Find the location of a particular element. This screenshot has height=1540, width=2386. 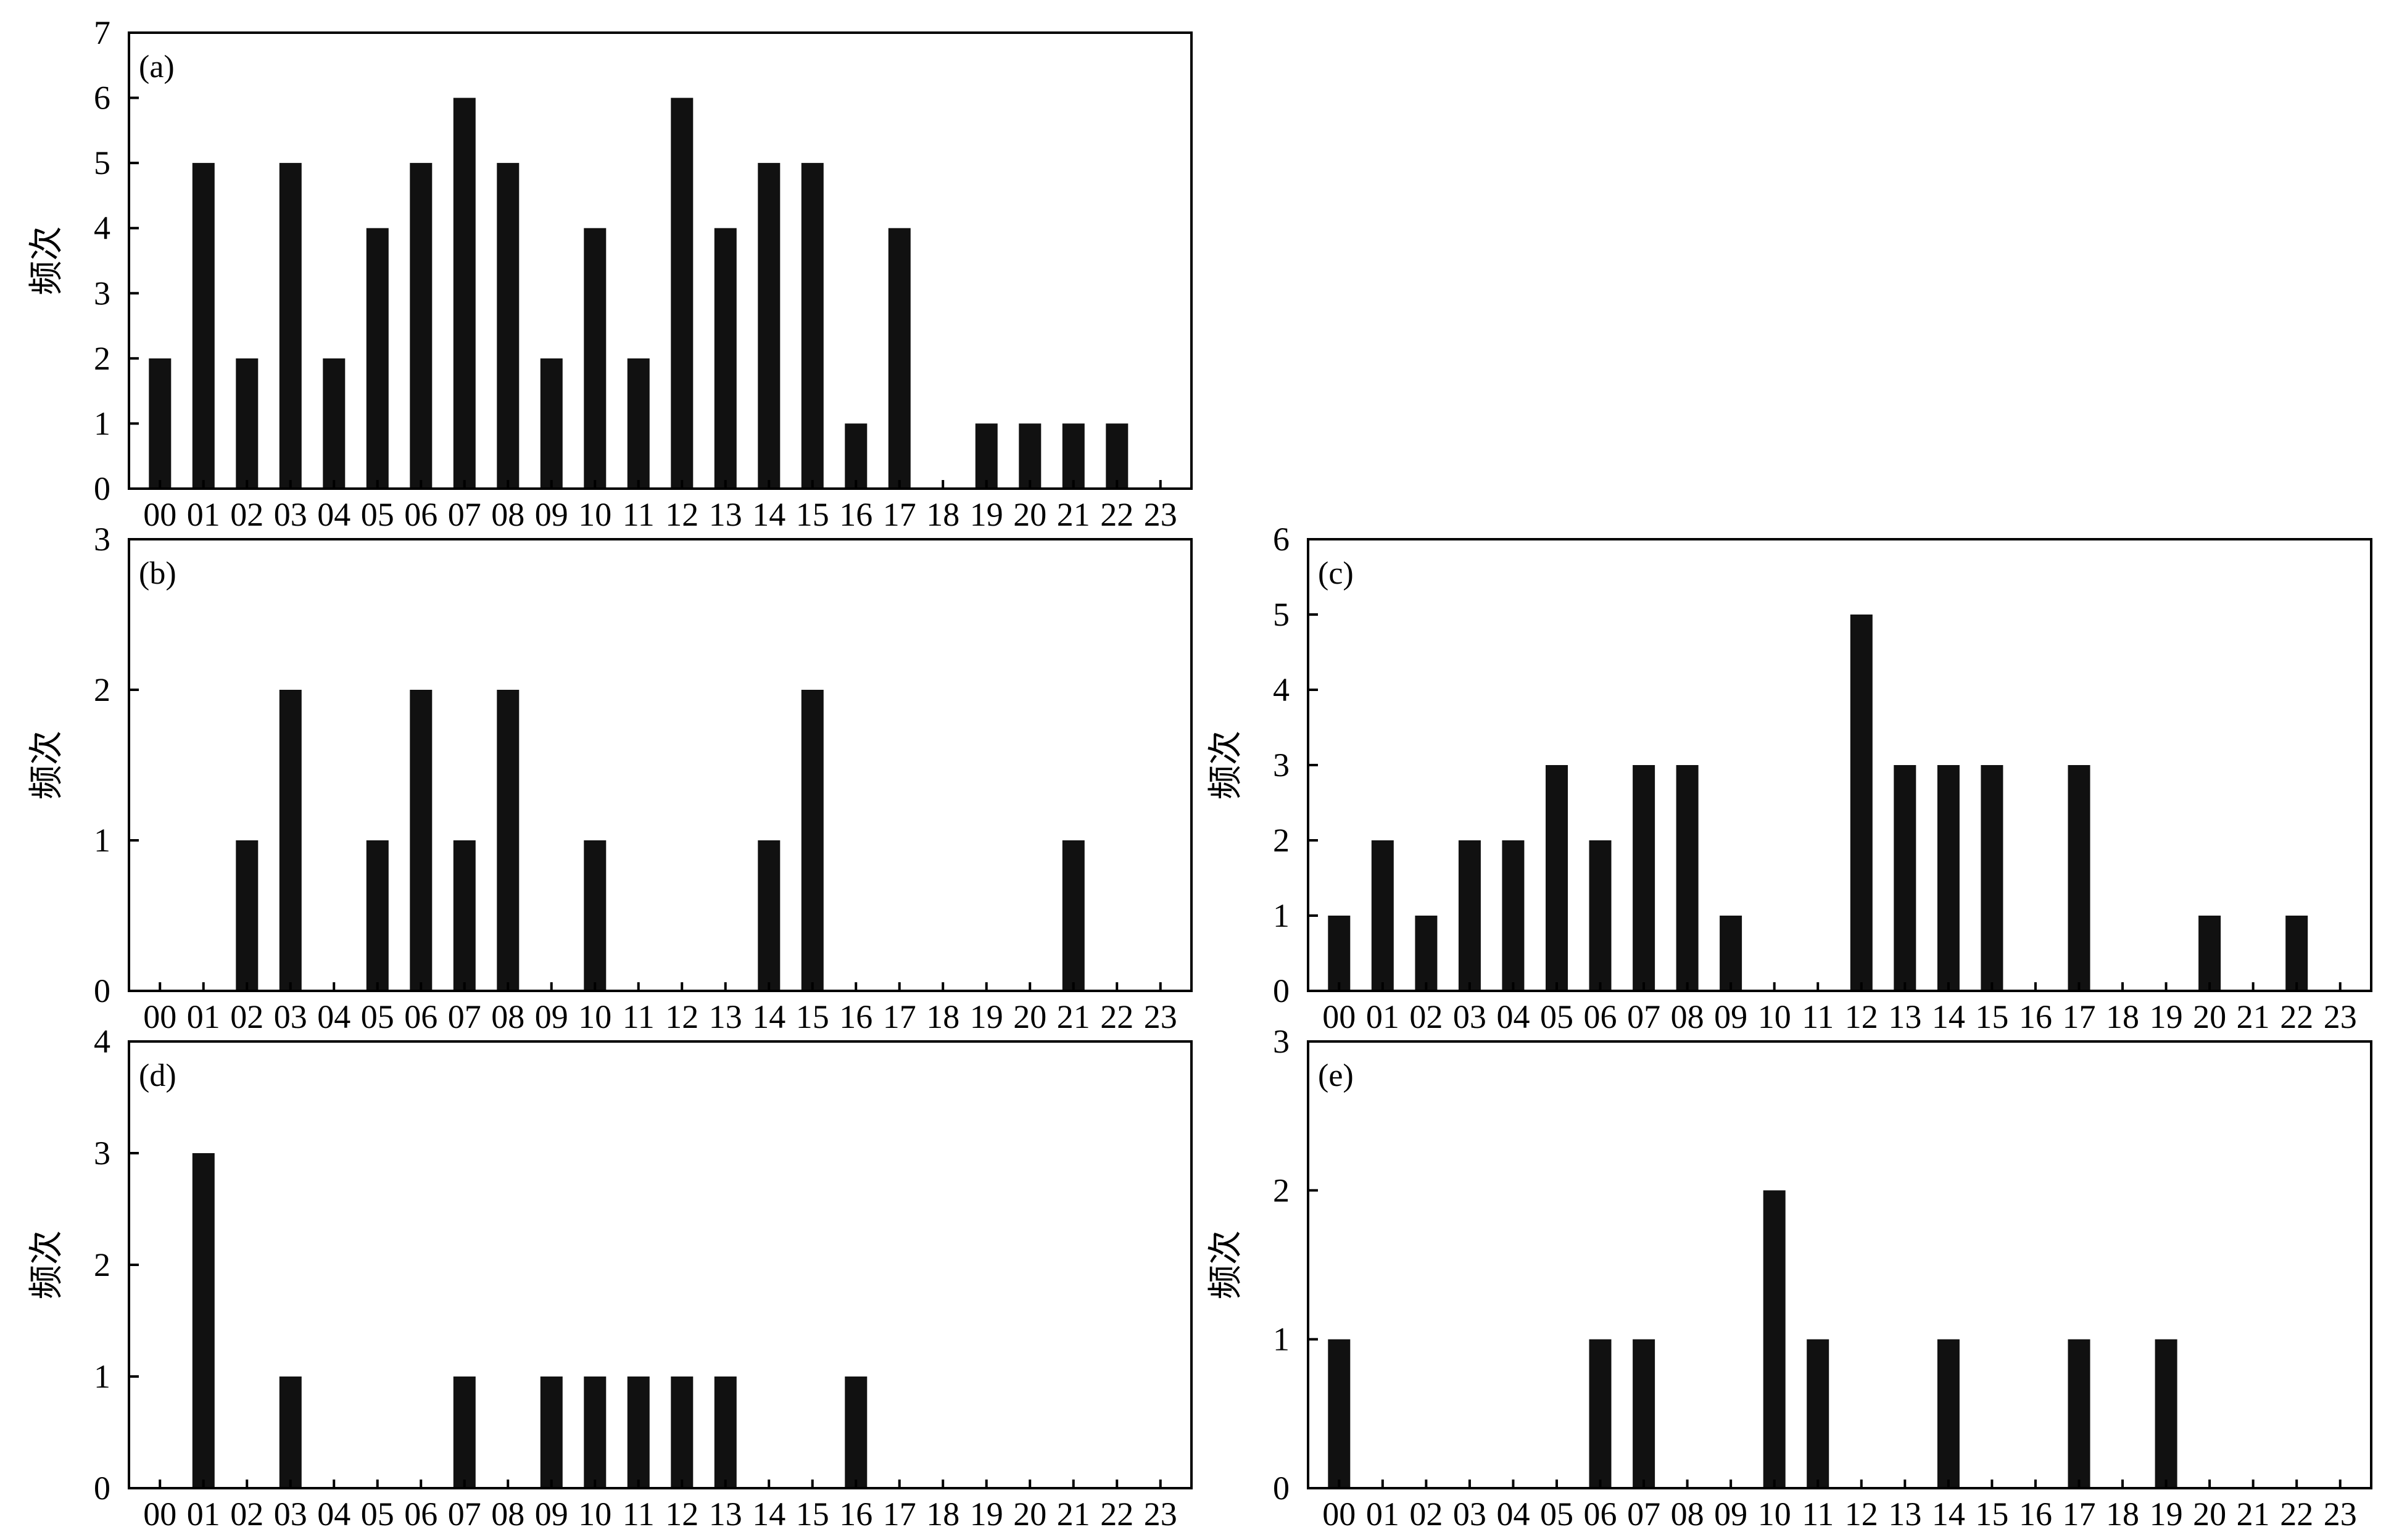

x-tick-label-e: 22 is located at coordinates (2296, 1515).